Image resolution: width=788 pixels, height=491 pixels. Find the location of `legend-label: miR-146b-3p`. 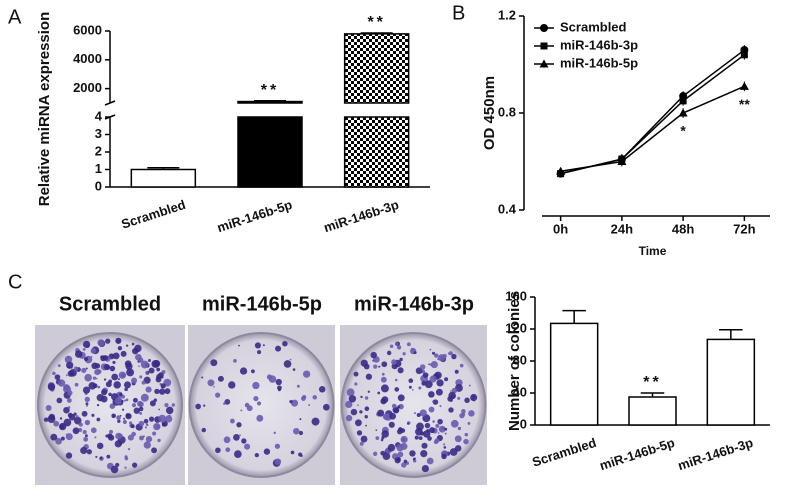

legend-label: miR-146b-3p is located at coordinates (599, 44).